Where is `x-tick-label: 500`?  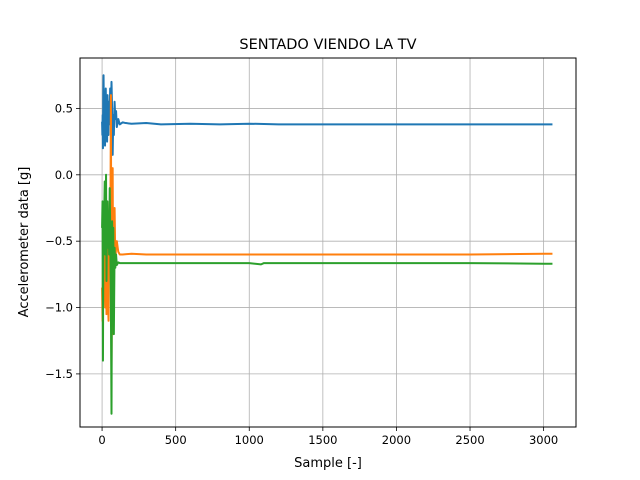 x-tick-label: 500 is located at coordinates (176, 440).